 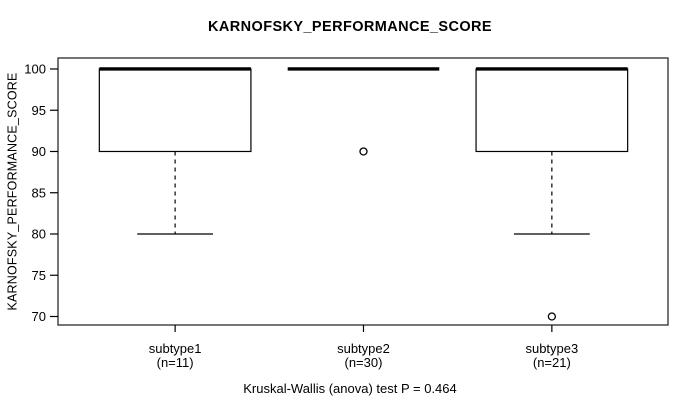 I want to click on y-tick-label: 85, so click(x=39, y=192).